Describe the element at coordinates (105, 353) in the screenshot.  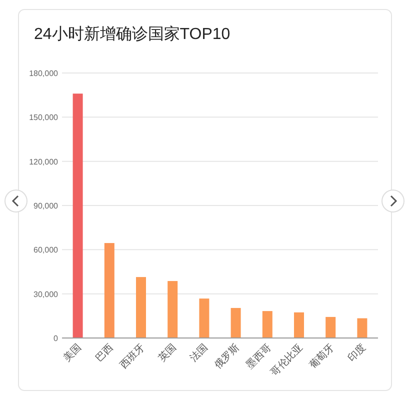
I see `x-tick-label: 巴西` at that location.